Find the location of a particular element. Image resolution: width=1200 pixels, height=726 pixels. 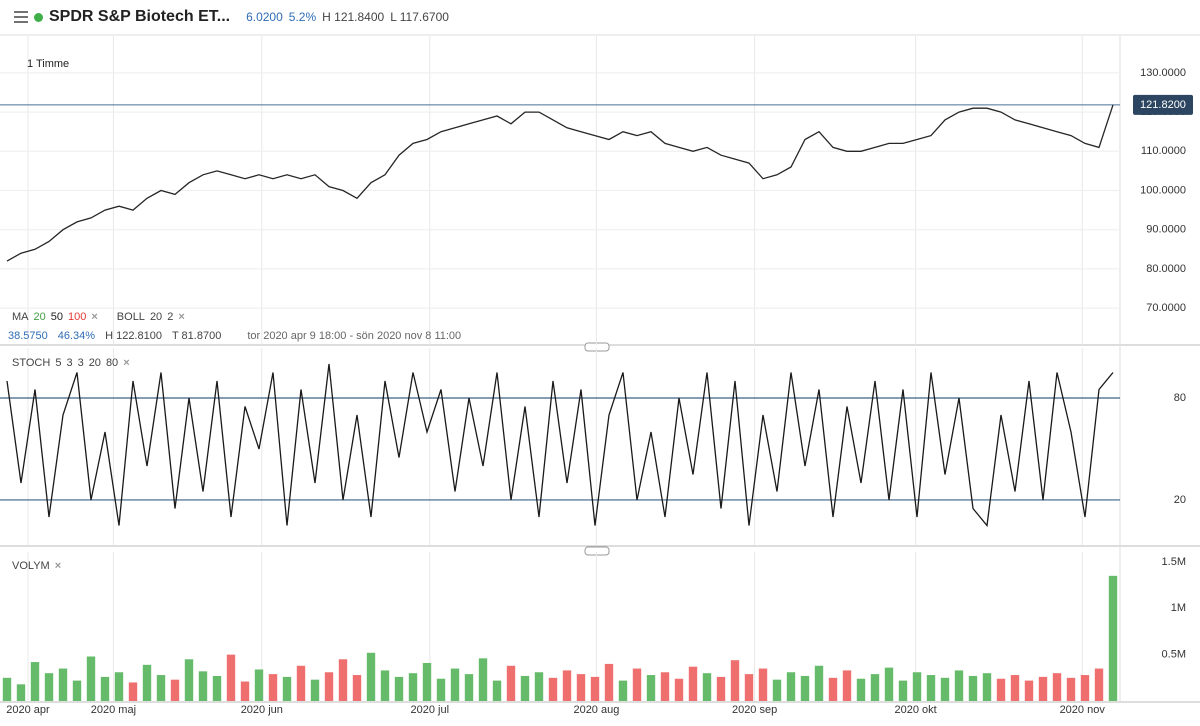

info-item: 38.5750 is located at coordinates (28, 336).